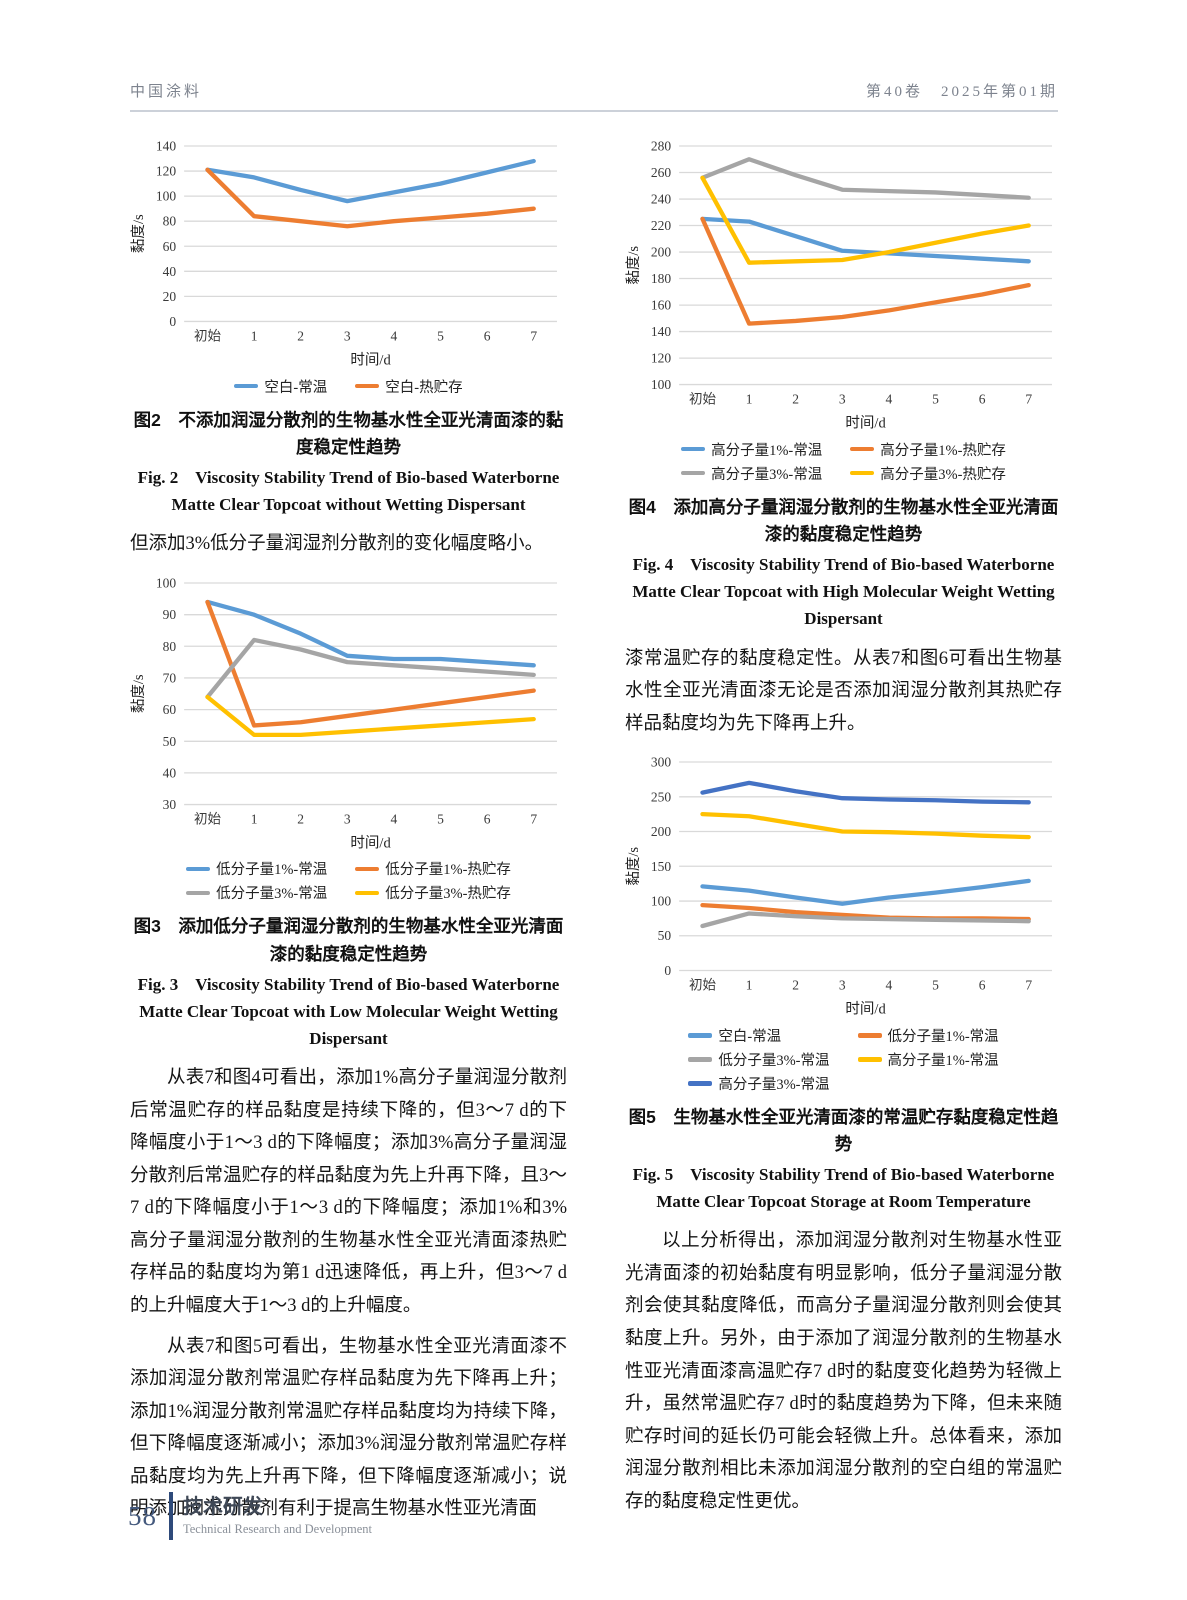 The width and height of the screenshot is (1187, 1600). Describe the element at coordinates (170, 804) in the screenshot. I see `svg-text: 30` at that location.